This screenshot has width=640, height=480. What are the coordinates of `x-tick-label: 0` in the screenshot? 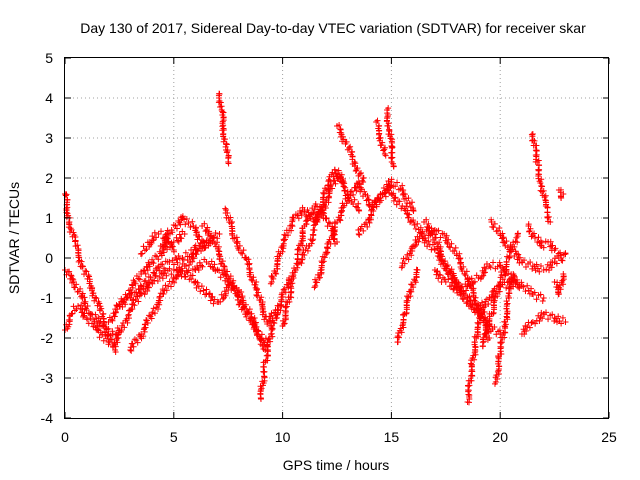 It's located at (65, 437).